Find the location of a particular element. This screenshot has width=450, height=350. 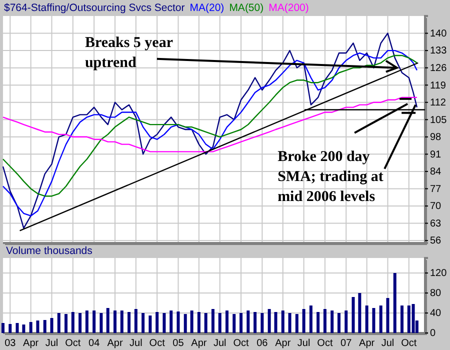

y-tick-label: 105 is located at coordinates (439, 120).